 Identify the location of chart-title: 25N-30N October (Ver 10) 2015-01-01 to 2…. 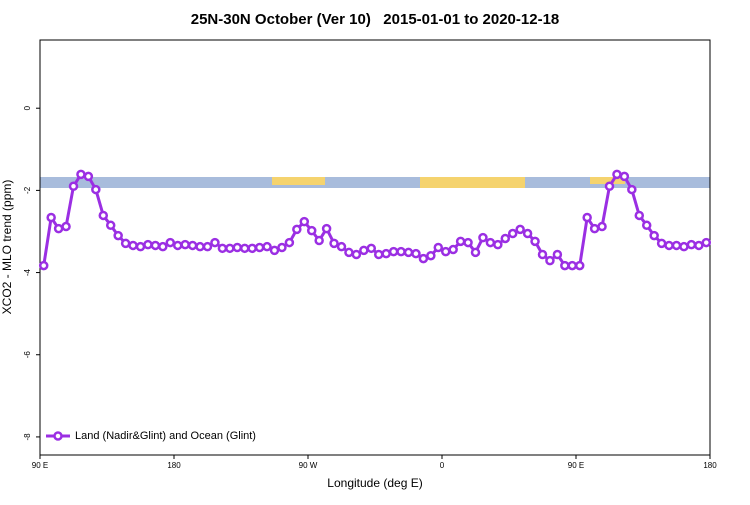
(375, 19).